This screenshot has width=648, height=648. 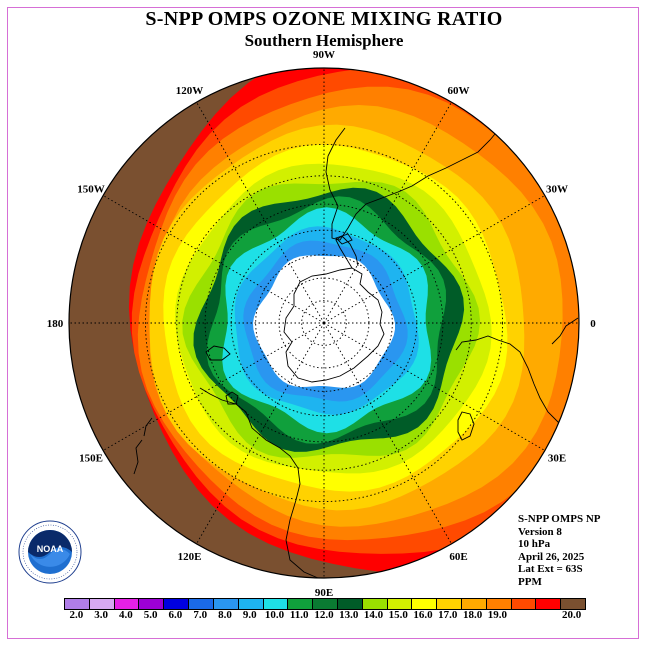 I want to click on tasmania, so click(x=232, y=398).